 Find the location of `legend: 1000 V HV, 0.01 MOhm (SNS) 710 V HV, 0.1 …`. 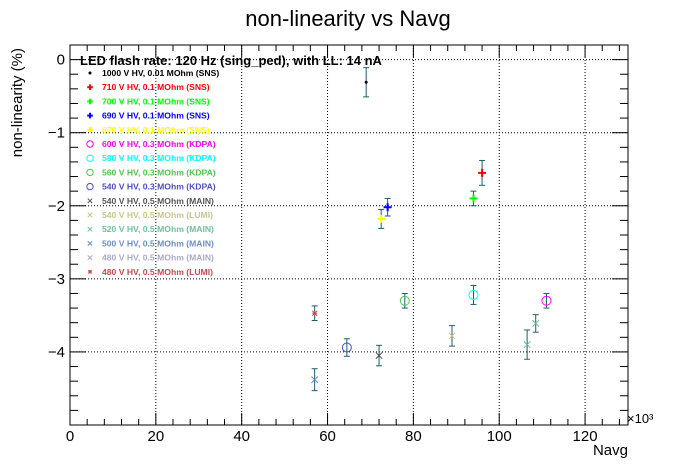

legend: 1000 V HV, 0.01 MOhm (SNS) 710 V HV, 0.1 … is located at coordinates (152, 172).